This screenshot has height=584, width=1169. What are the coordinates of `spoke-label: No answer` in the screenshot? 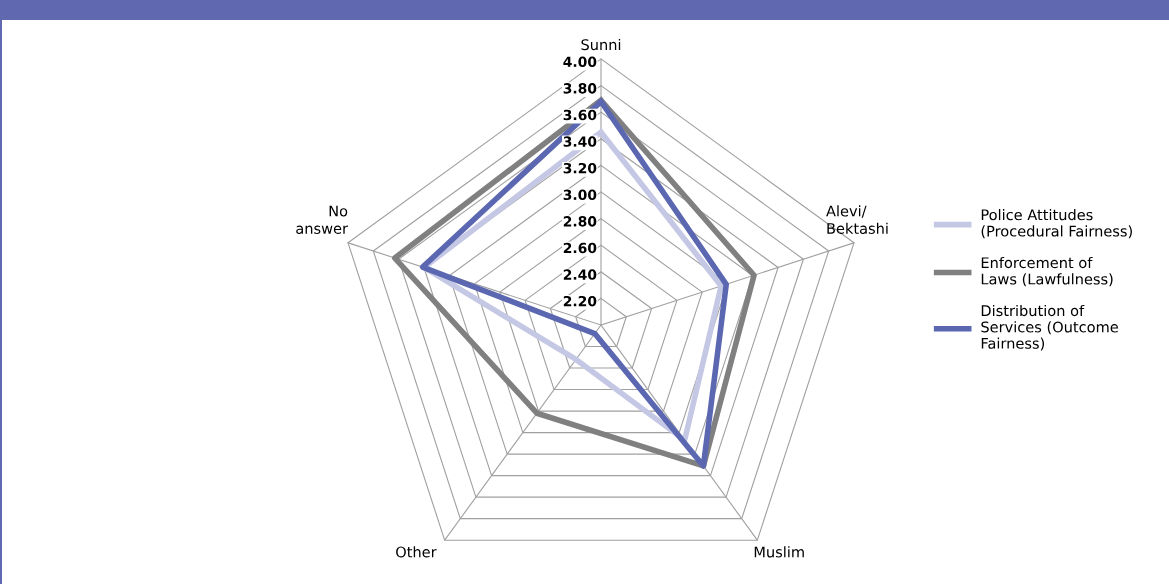 It's located at (322, 219).